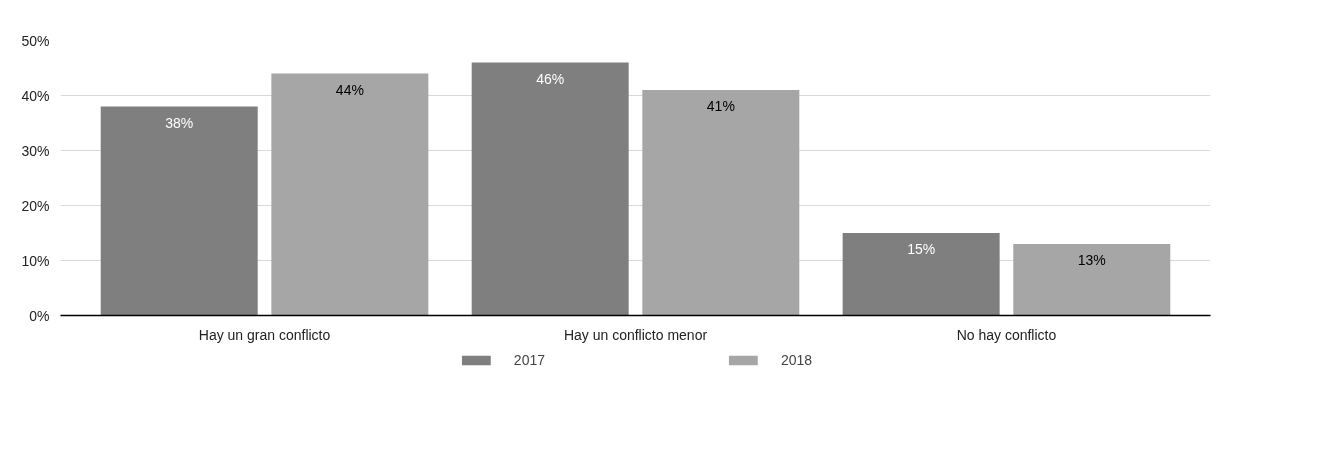 This screenshot has height=462, width=1337. What do you see at coordinates (39, 315) in the screenshot?
I see `y-tick-label: 0%` at bounding box center [39, 315].